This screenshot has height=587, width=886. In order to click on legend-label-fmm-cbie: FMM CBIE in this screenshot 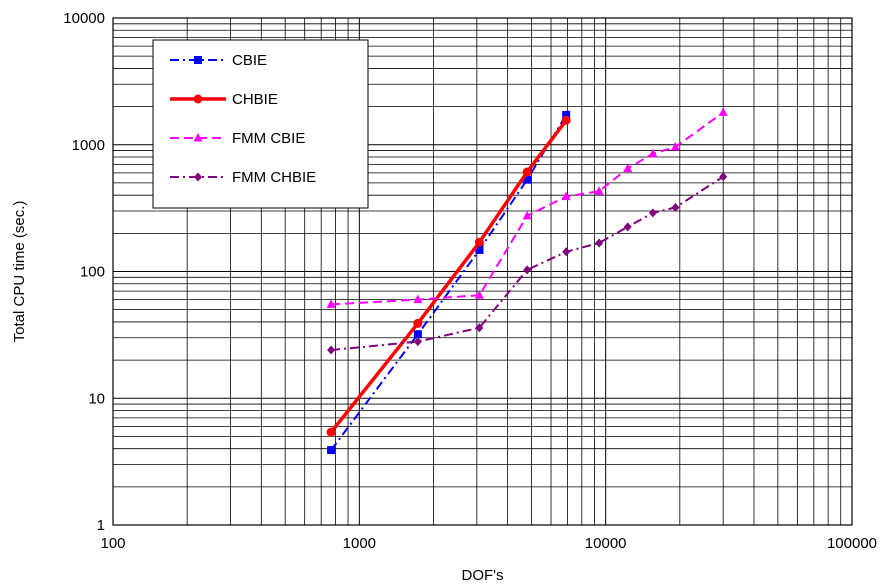, I will do `click(268, 138)`.